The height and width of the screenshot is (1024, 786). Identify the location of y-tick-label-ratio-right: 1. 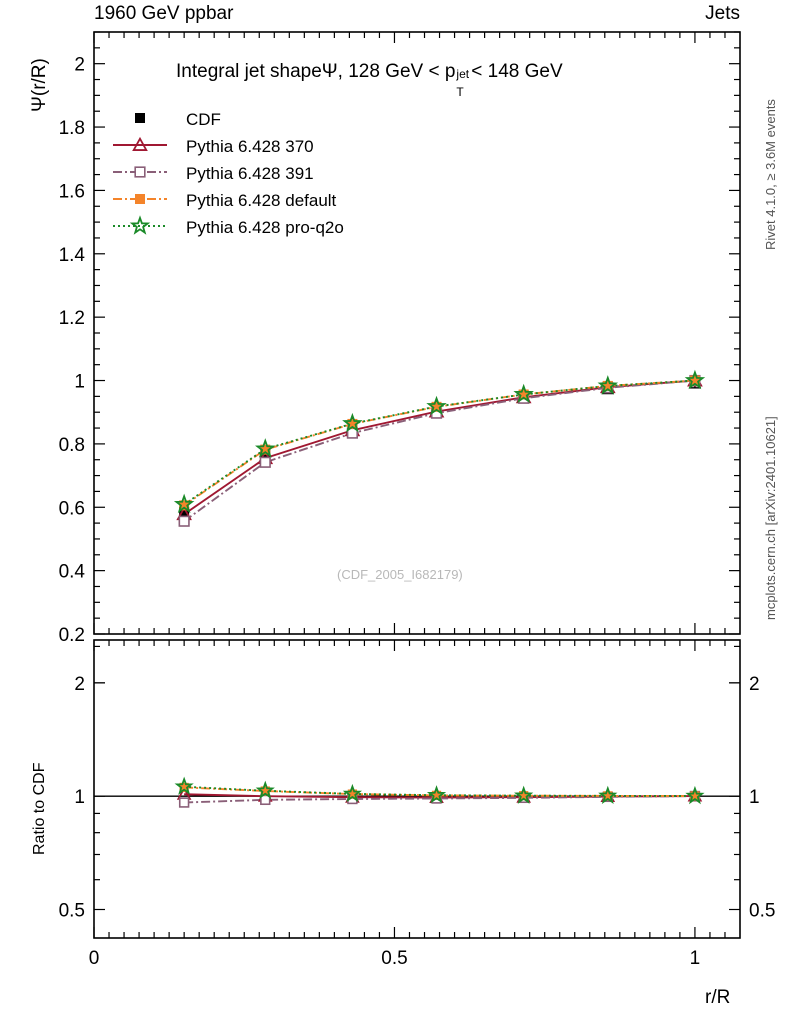
(754, 797).